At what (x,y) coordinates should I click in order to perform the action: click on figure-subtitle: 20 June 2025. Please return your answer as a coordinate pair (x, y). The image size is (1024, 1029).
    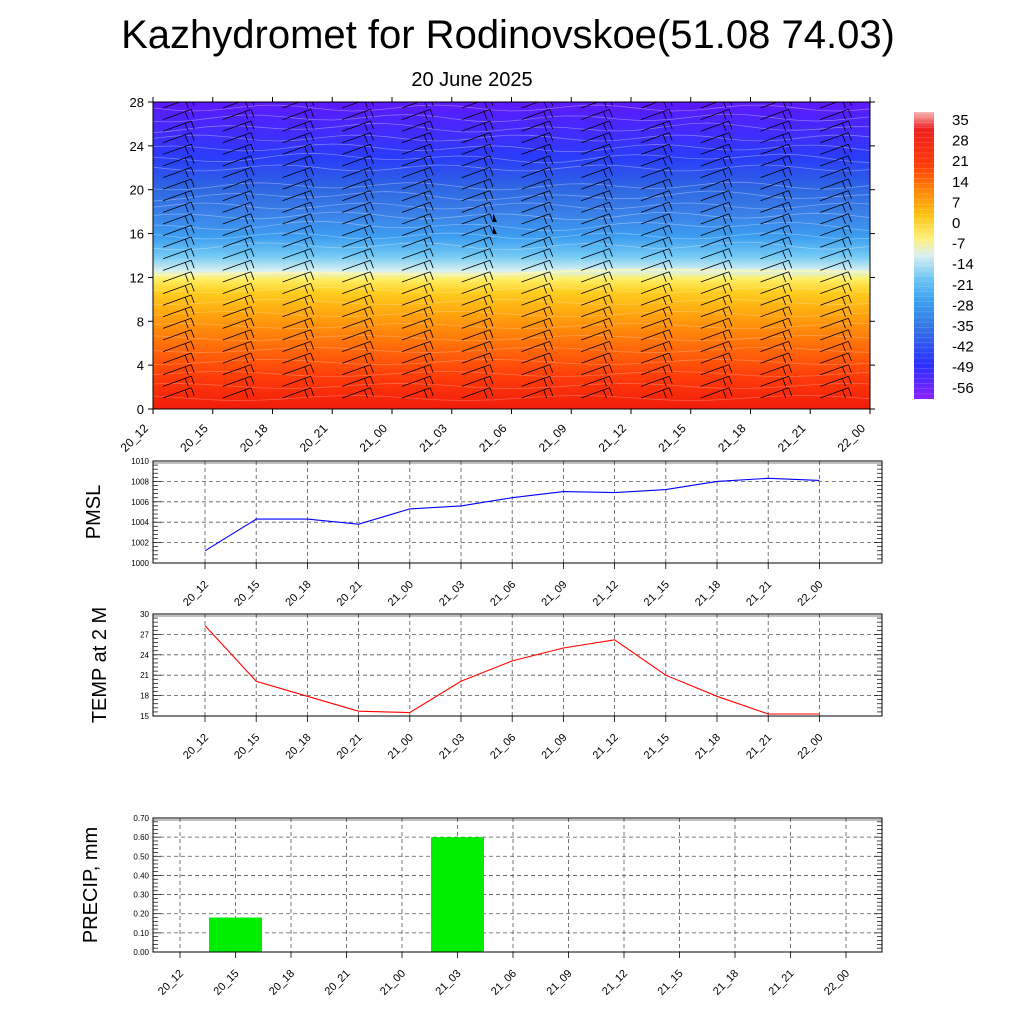
    Looking at the image, I should click on (471, 80).